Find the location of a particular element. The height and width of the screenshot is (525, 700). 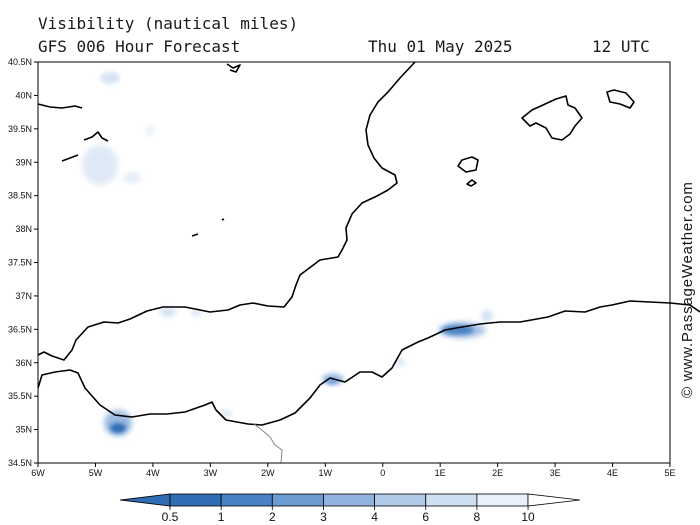

lon-tick-label: 1E is located at coordinates (440, 473).